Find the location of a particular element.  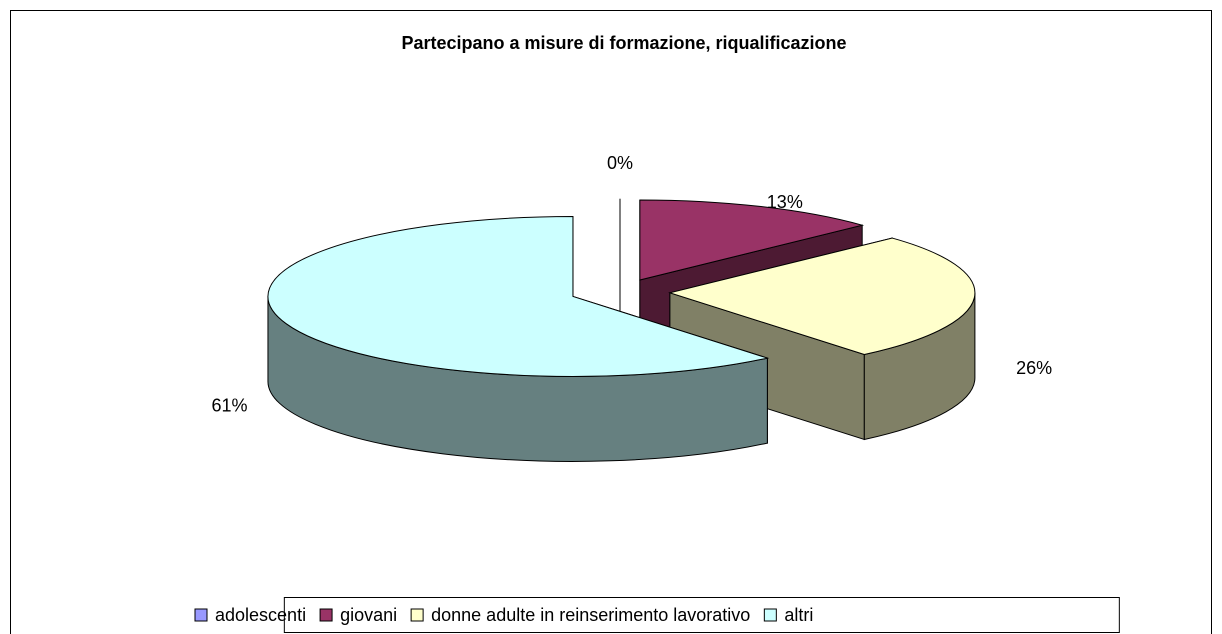

legend-label: adolescenti is located at coordinates (260, 615).